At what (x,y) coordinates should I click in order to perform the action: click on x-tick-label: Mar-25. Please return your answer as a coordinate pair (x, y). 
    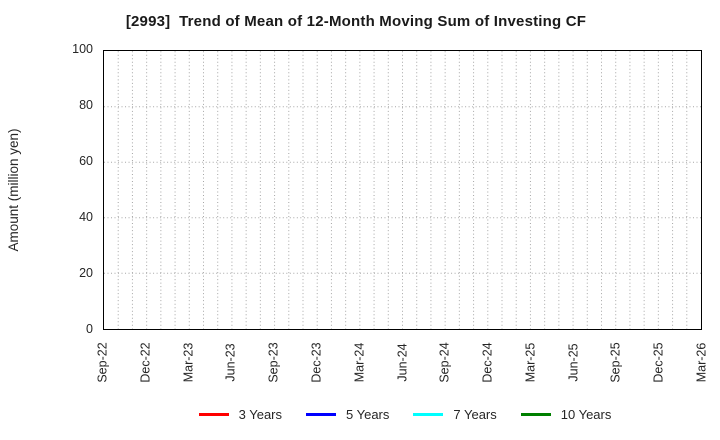
    Looking at the image, I should click on (530, 362).